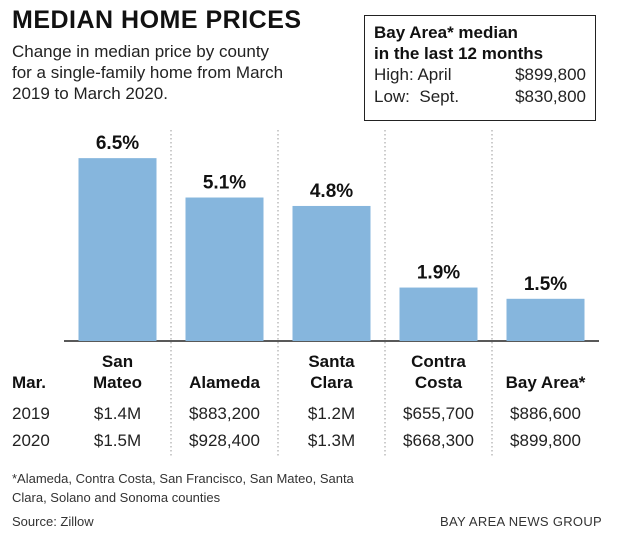 Image resolution: width=620 pixels, height=544 pixels. What do you see at coordinates (224, 382) in the screenshot?
I see `category-label-1: Alameda` at bounding box center [224, 382].